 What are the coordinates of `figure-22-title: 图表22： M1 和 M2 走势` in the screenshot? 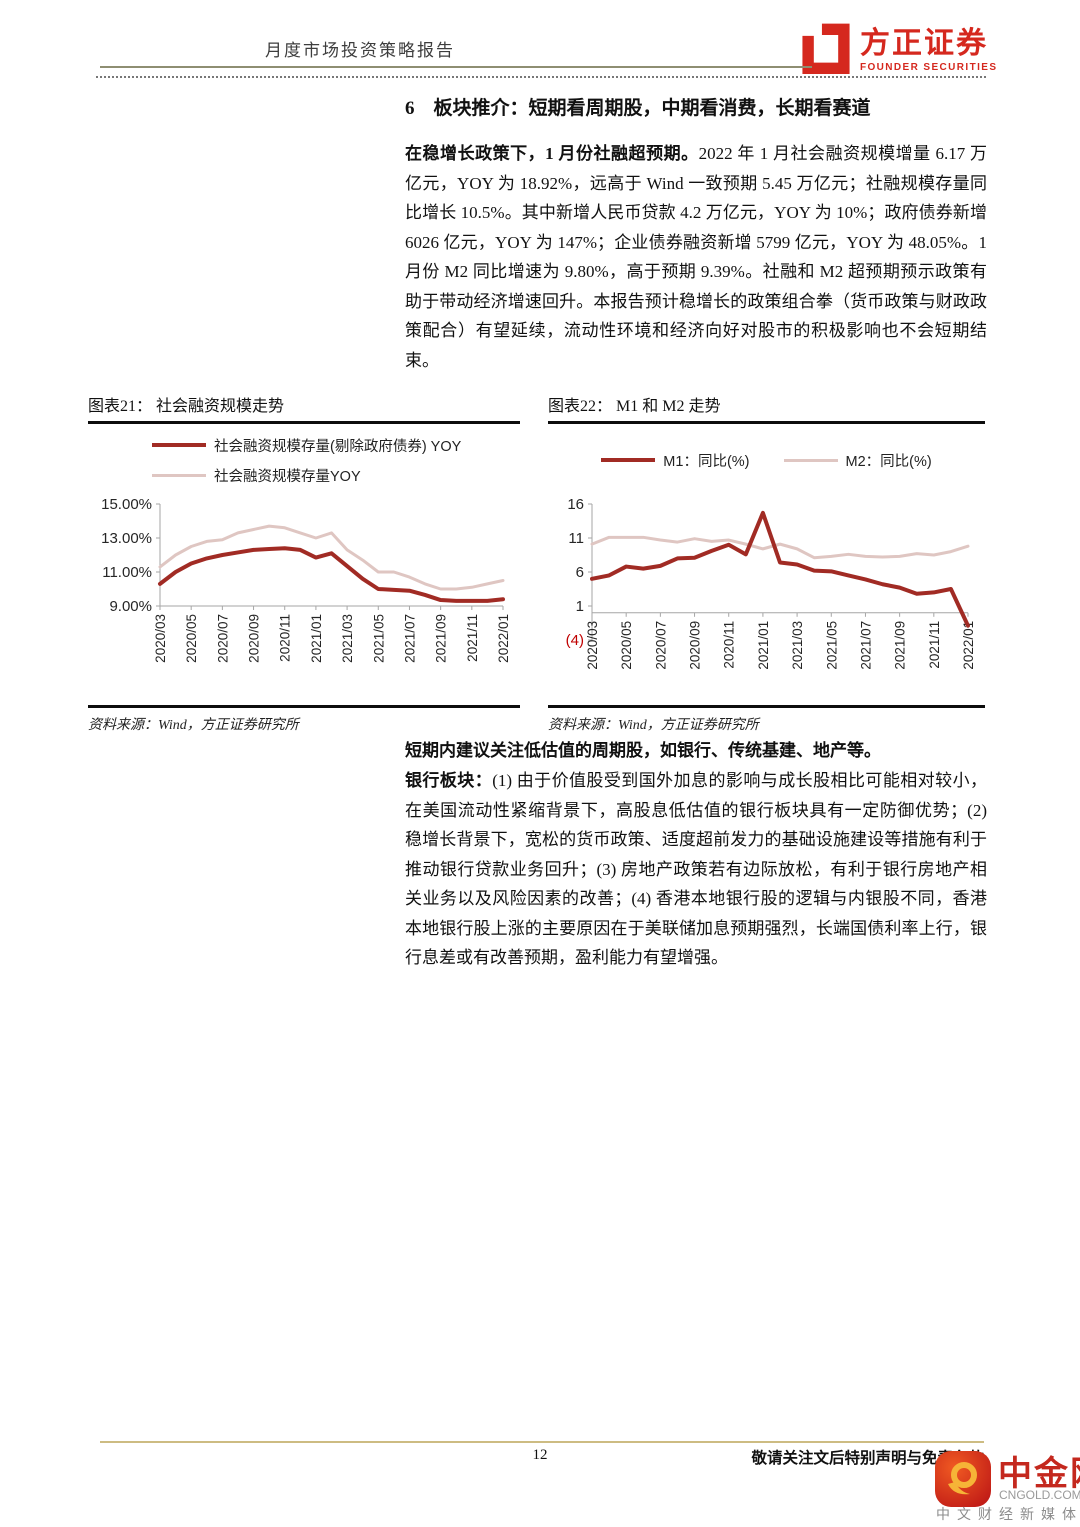 It's located at (766, 408).